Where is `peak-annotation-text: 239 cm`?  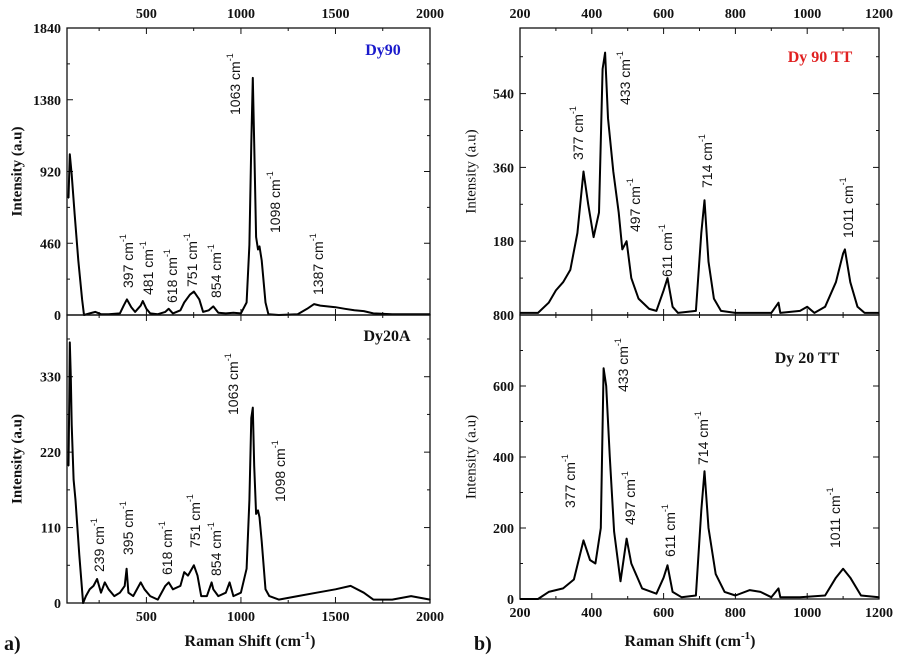
peak-annotation-text: 239 cm is located at coordinates (99, 549).